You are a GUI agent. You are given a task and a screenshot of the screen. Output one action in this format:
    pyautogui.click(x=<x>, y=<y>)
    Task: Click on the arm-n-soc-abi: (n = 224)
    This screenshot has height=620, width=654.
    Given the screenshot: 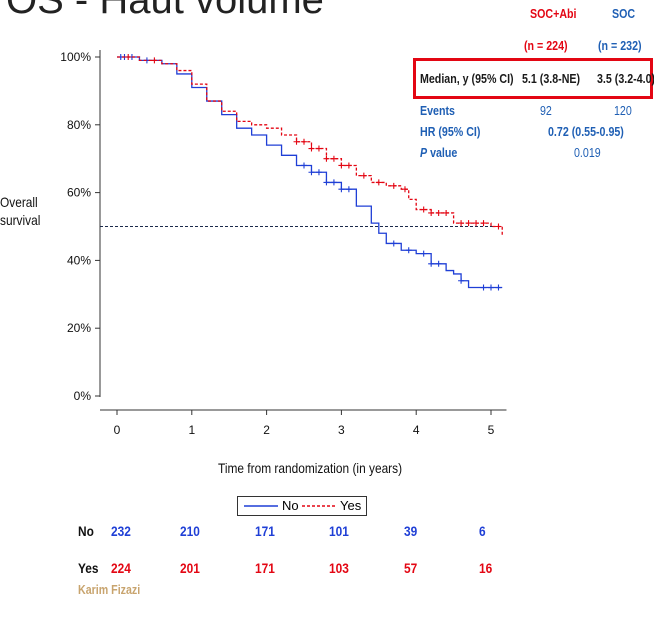 What is the action you would take?
    pyautogui.click(x=546, y=45)
    